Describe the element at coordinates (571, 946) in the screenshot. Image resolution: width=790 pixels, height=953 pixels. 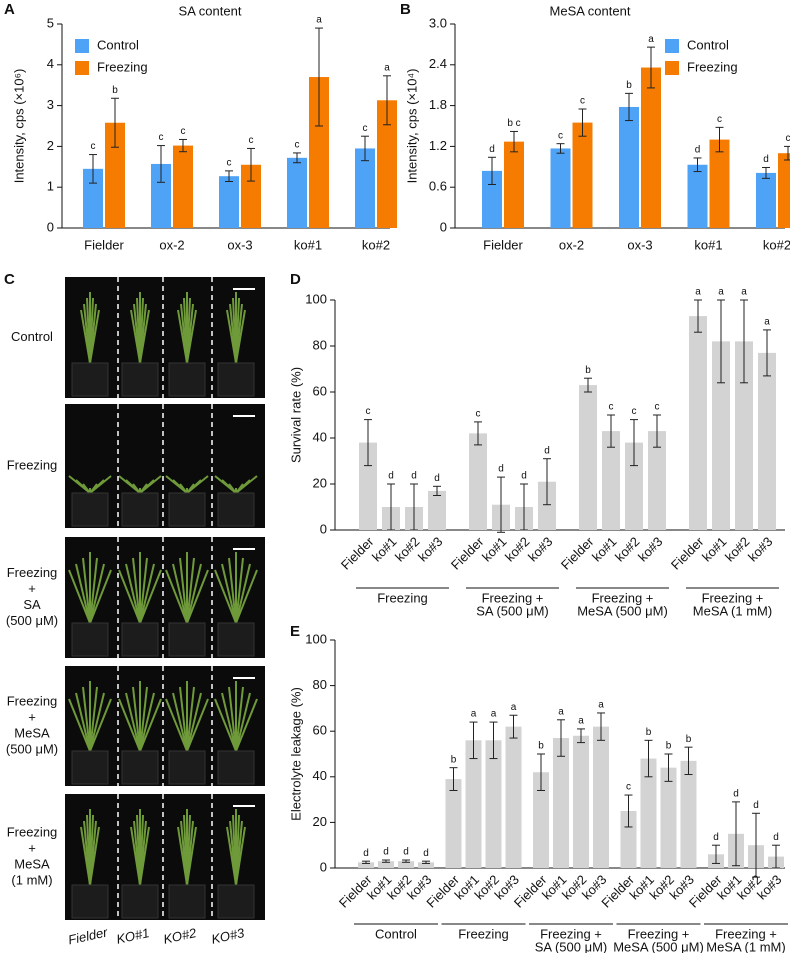
I see `group-label: SA (500 μM)` at that location.